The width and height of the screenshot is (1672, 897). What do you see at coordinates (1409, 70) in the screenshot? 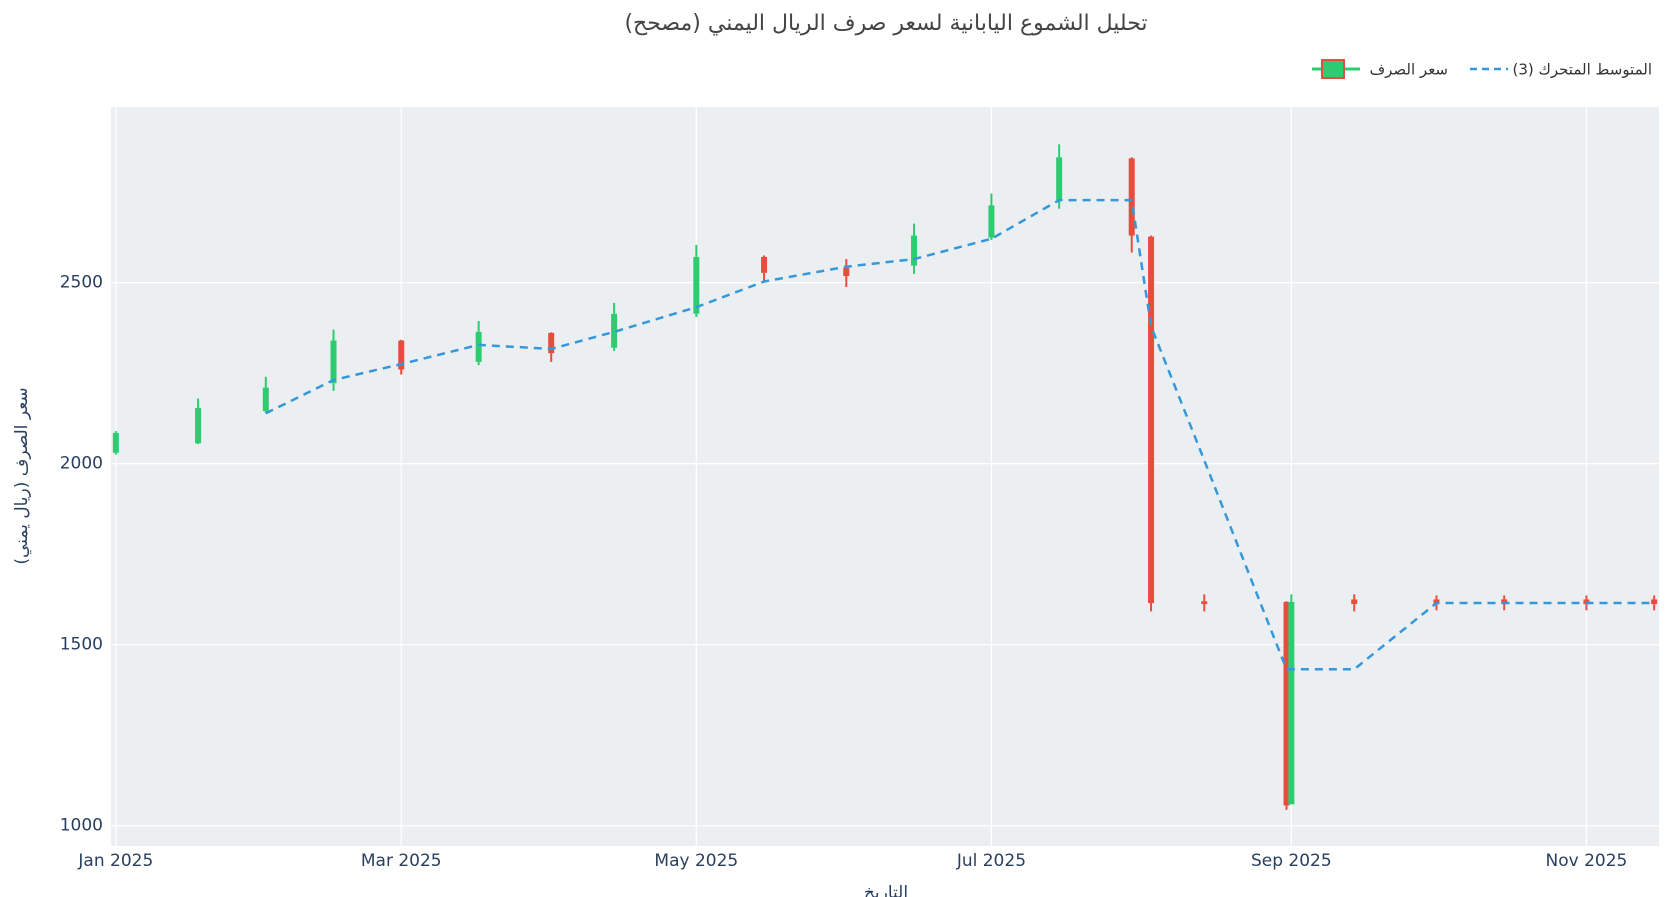
I see `legend-label: سعر الصرف` at bounding box center [1409, 70].